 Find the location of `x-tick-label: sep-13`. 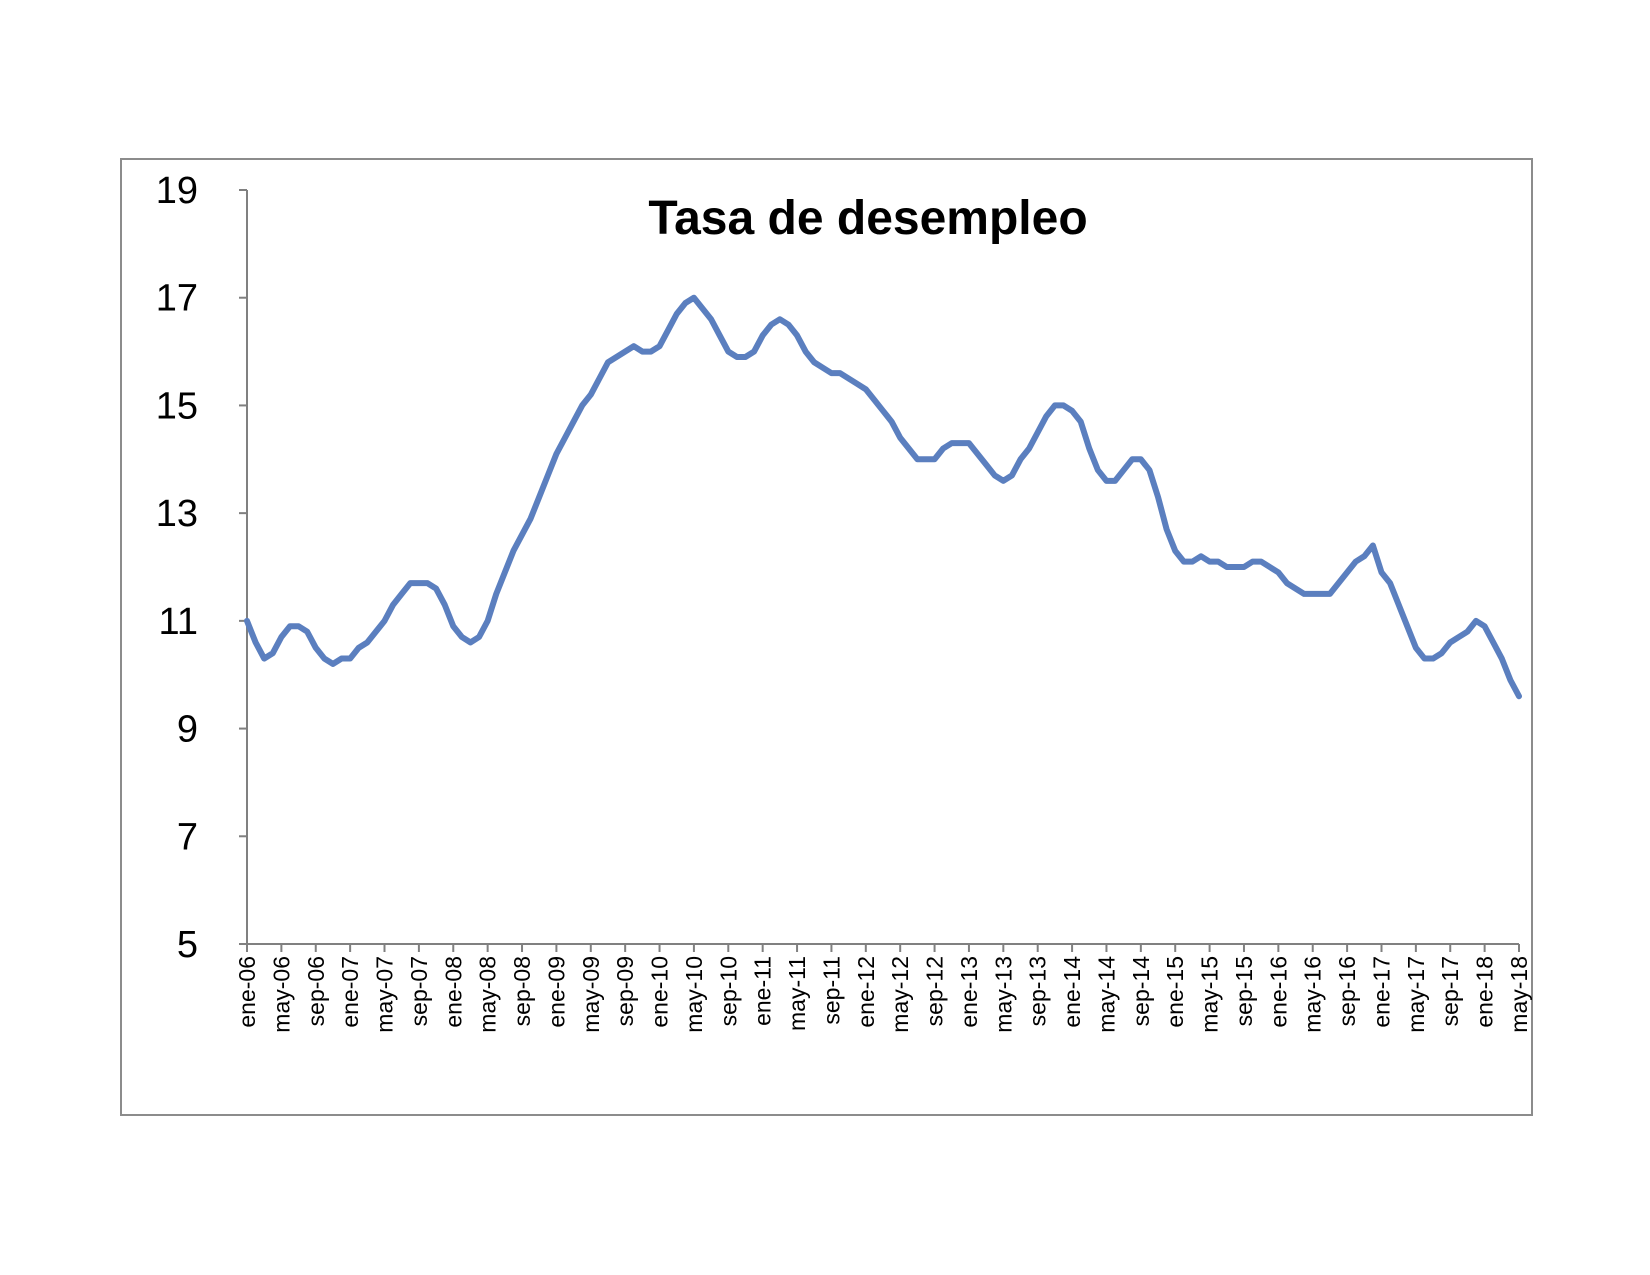

x-tick-label: sep-13 is located at coordinates (1038, 991).